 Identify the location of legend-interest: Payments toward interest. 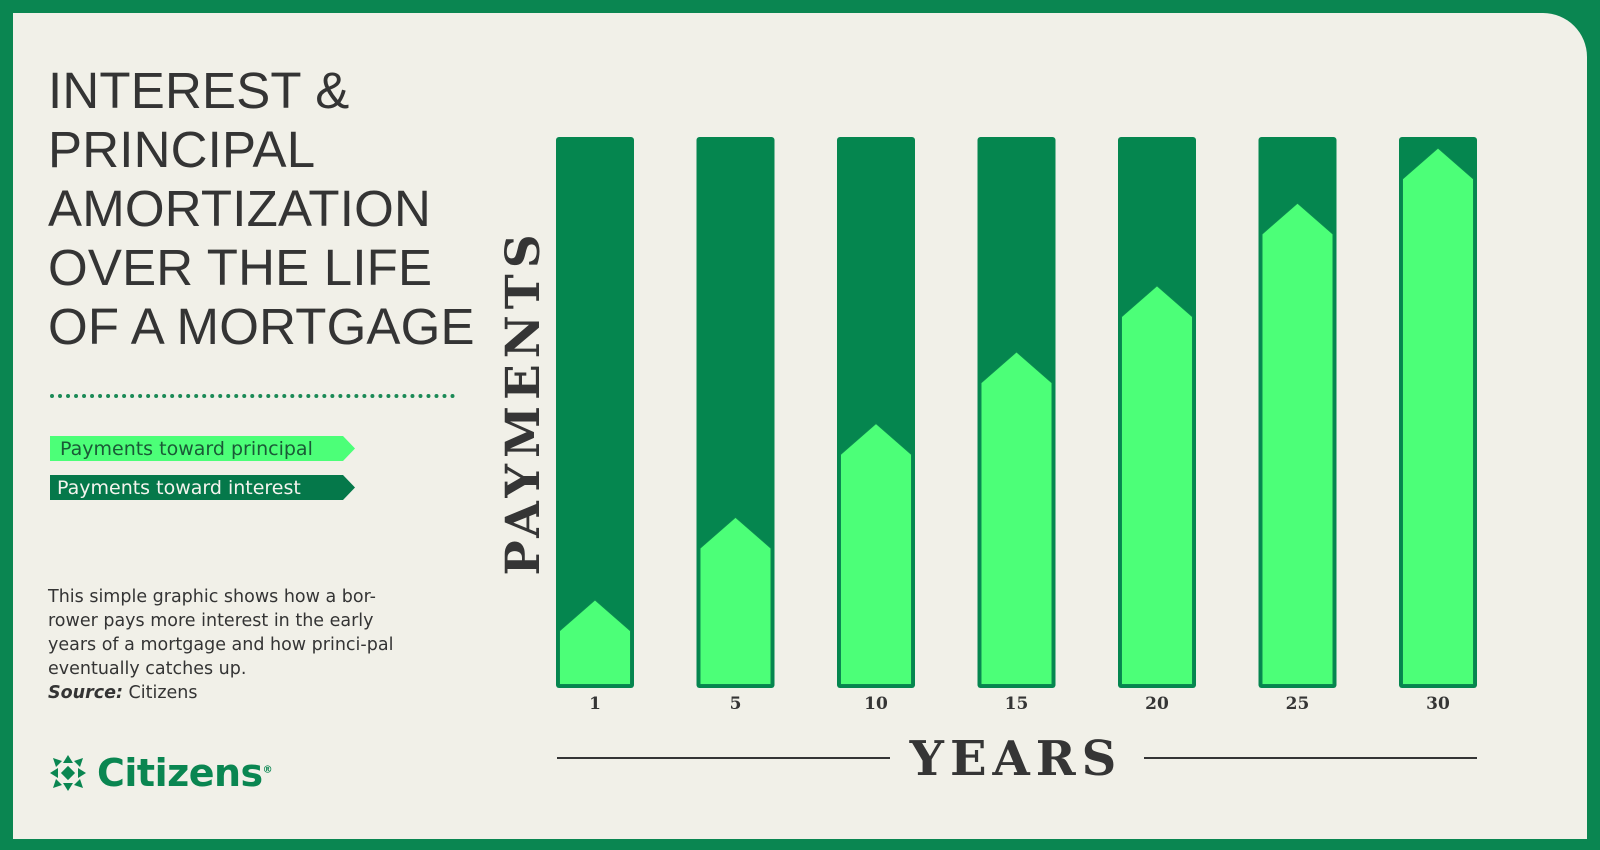
(202, 487).